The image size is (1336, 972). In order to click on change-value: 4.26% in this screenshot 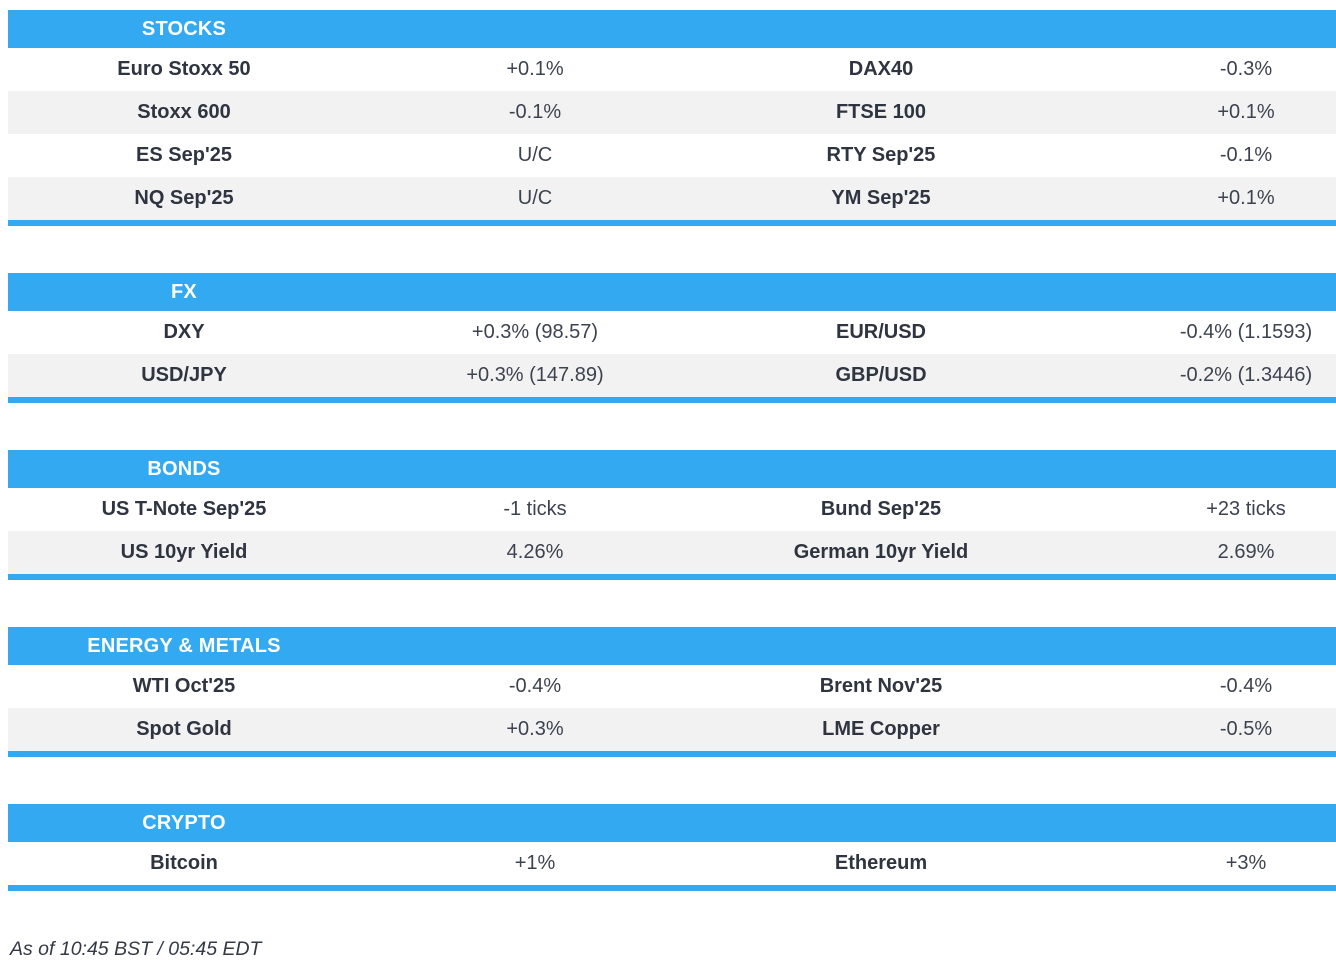, I will do `click(535, 552)`.